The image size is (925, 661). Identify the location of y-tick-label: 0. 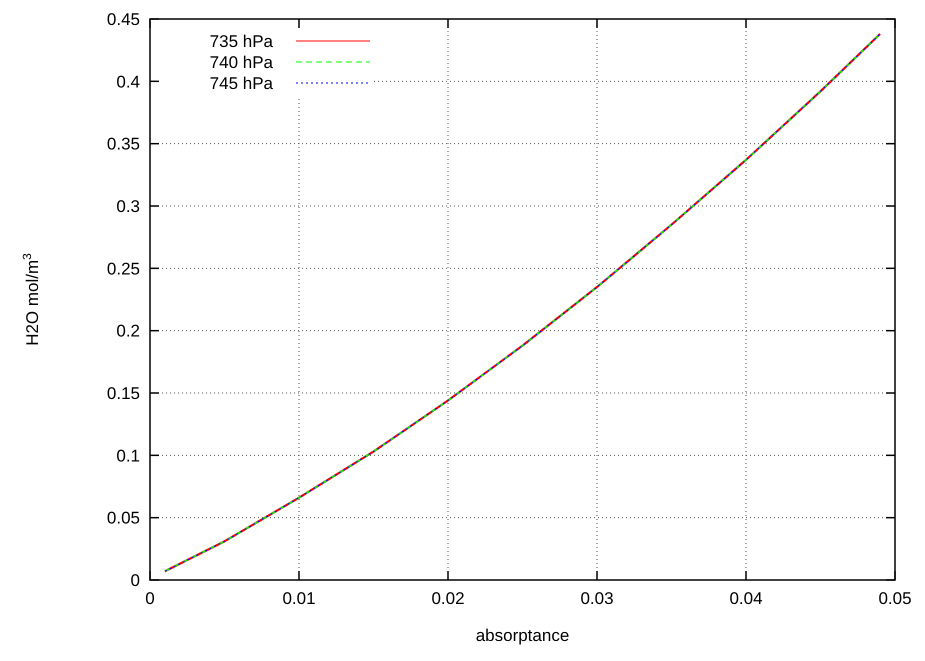
(135, 580).